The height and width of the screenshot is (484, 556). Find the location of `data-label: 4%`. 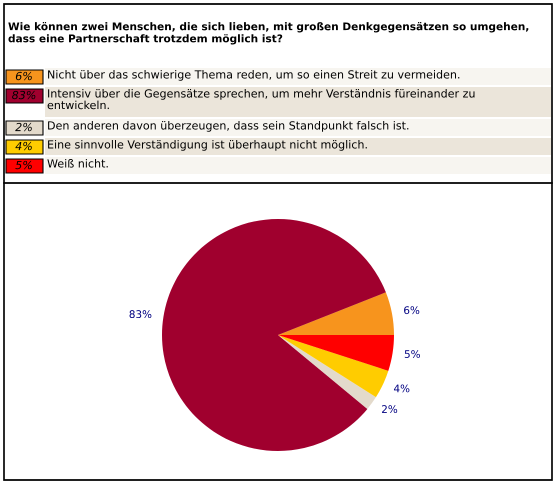

data-label: 4% is located at coordinates (402, 388).